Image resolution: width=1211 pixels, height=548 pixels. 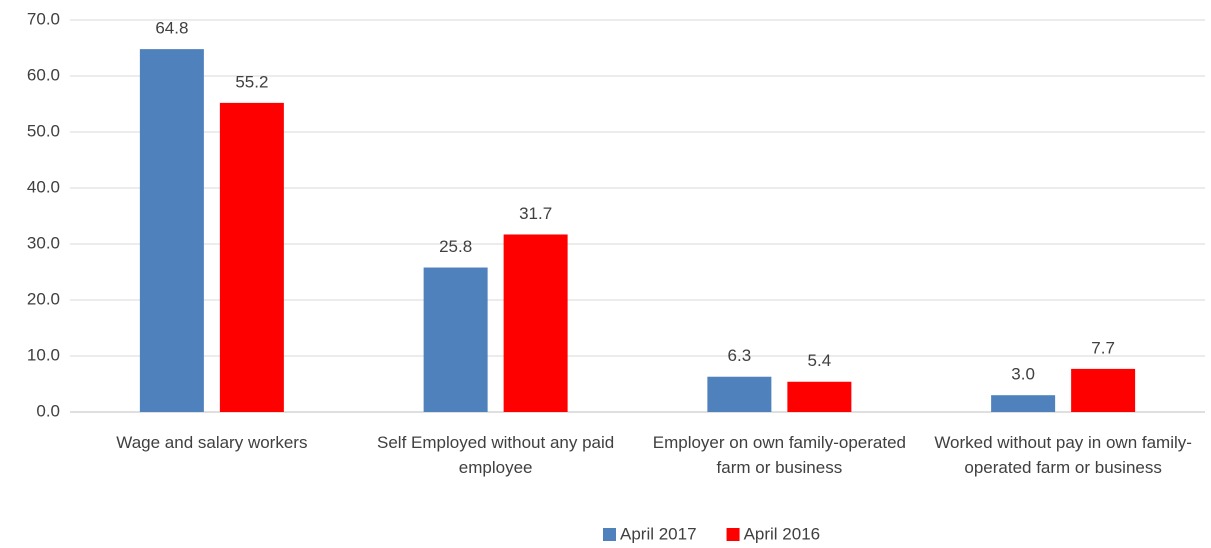 I want to click on legend-label: April 2016, so click(x=782, y=533).